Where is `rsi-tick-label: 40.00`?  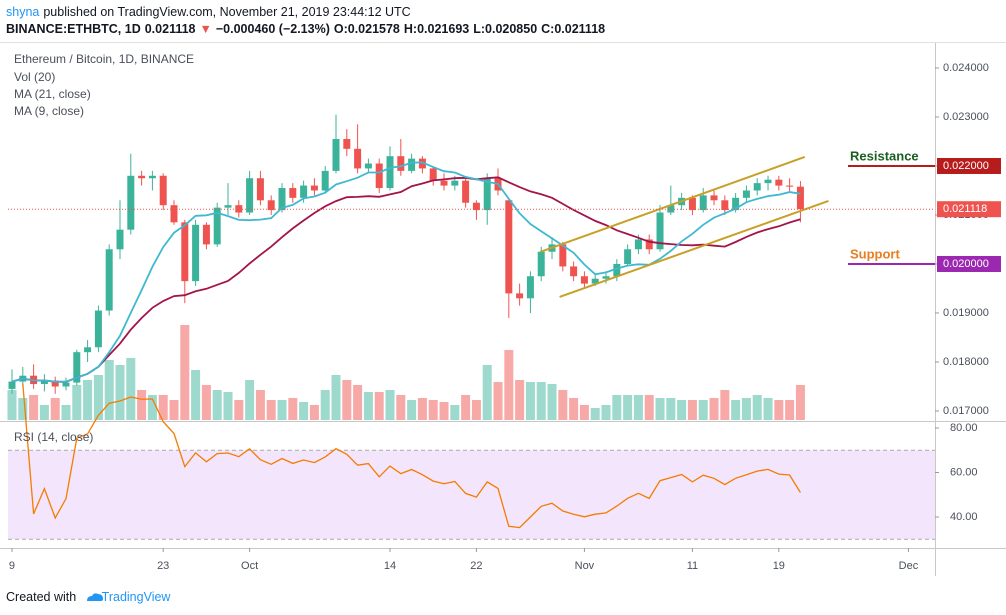
rsi-tick-label: 40.00 is located at coordinates (964, 517).